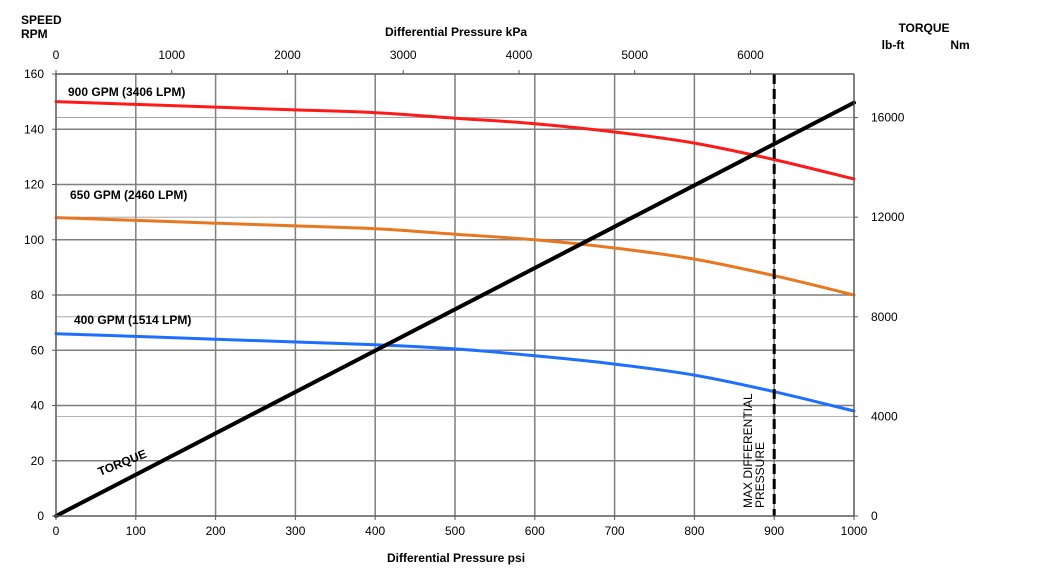 This screenshot has height=588, width=1043. I want to click on max-diff-annotation-line1: MAX DIFFERENTIAL, so click(748, 450).